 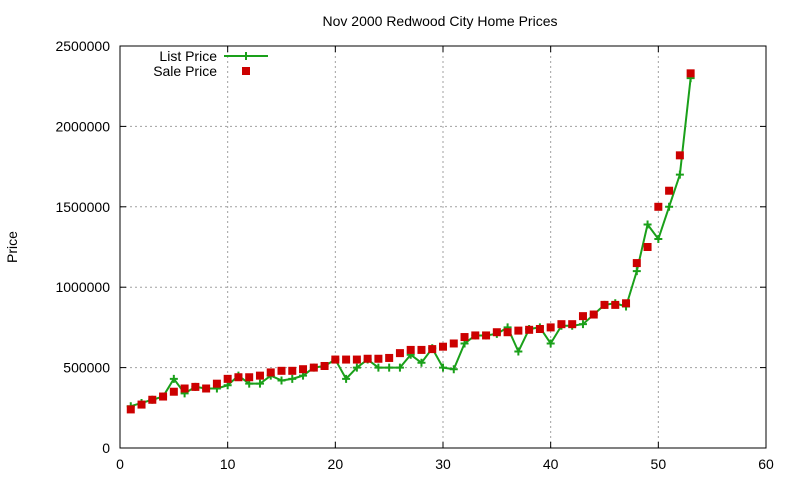 I want to click on y-tick-label: 1000000, so click(x=82, y=287).